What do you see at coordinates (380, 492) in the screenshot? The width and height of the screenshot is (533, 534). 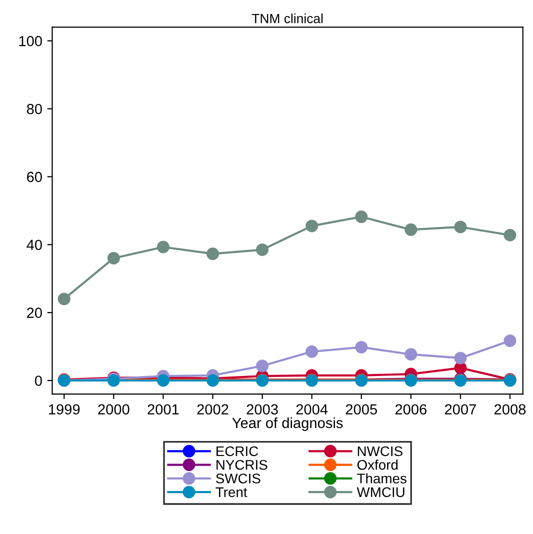 I see `legend-label: WMCIU` at bounding box center [380, 492].